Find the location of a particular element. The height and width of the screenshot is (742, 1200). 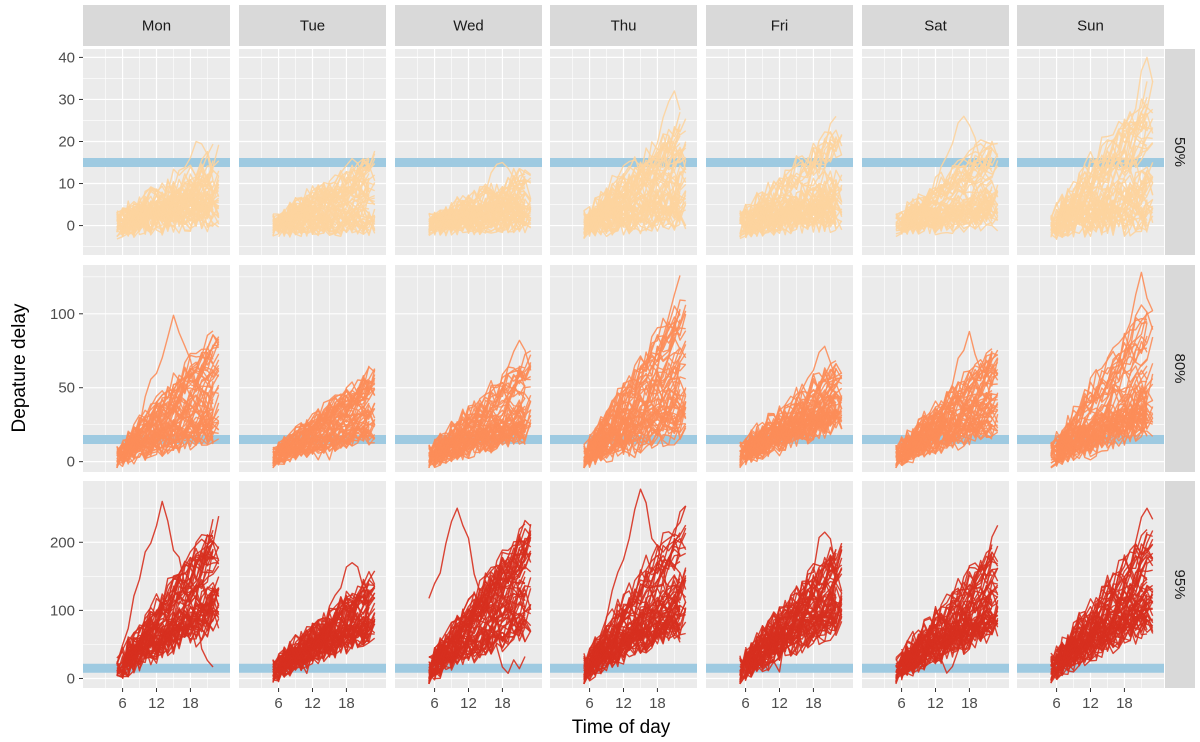

column-strip-label: Fri is located at coordinates (780, 26).